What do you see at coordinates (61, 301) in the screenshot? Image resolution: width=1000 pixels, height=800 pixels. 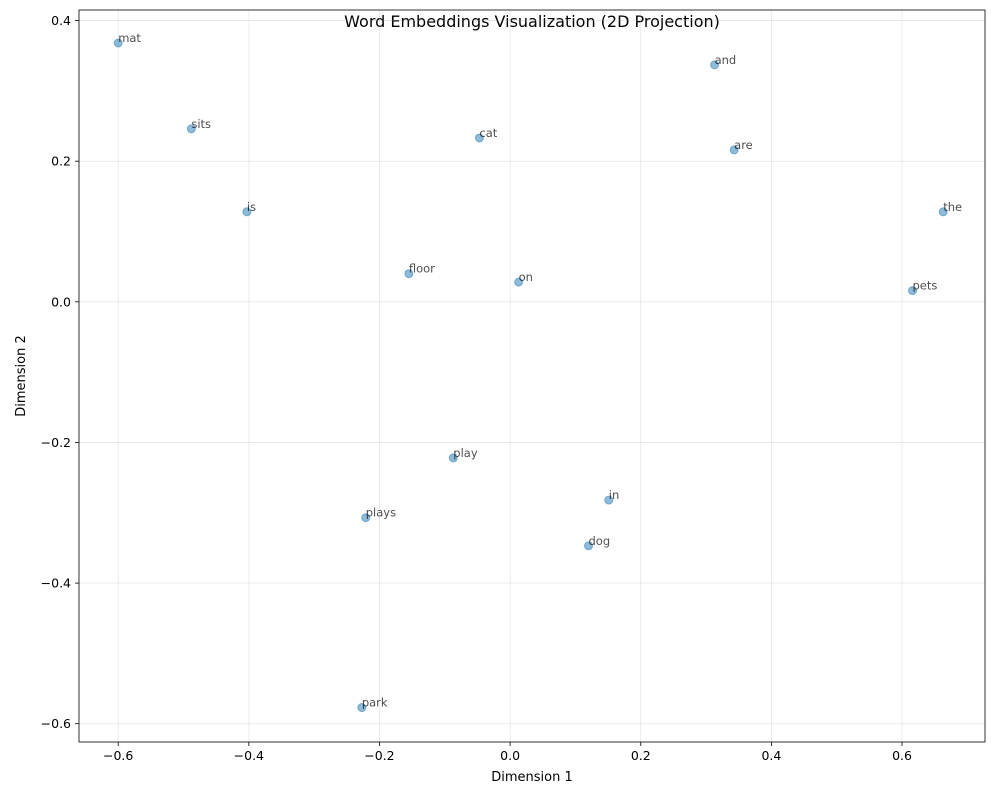 I see `y-tick-label: 0.0` at bounding box center [61, 301].